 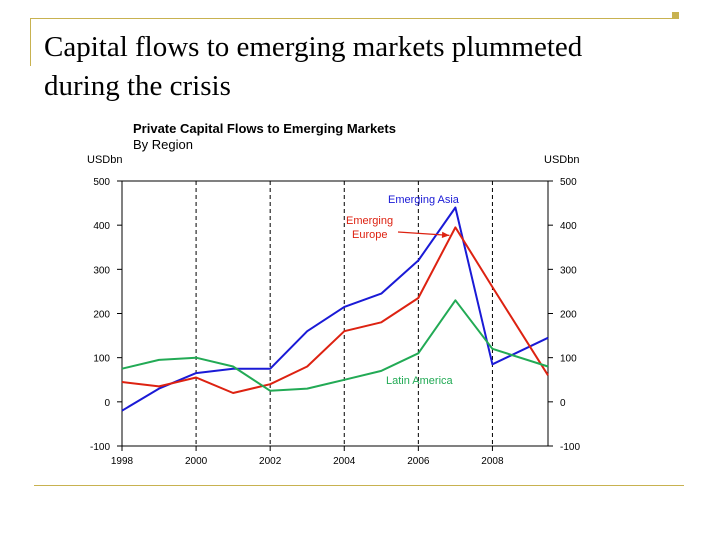 I want to click on y-tick-label-left: 500, so click(x=101, y=182).